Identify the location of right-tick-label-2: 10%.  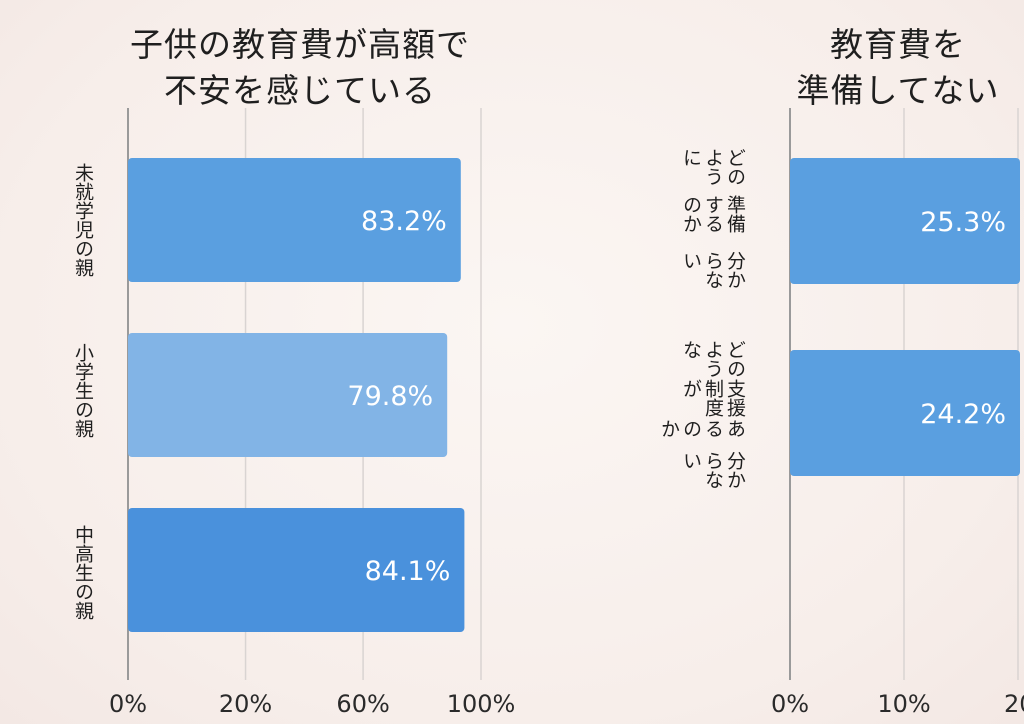
(903, 704).